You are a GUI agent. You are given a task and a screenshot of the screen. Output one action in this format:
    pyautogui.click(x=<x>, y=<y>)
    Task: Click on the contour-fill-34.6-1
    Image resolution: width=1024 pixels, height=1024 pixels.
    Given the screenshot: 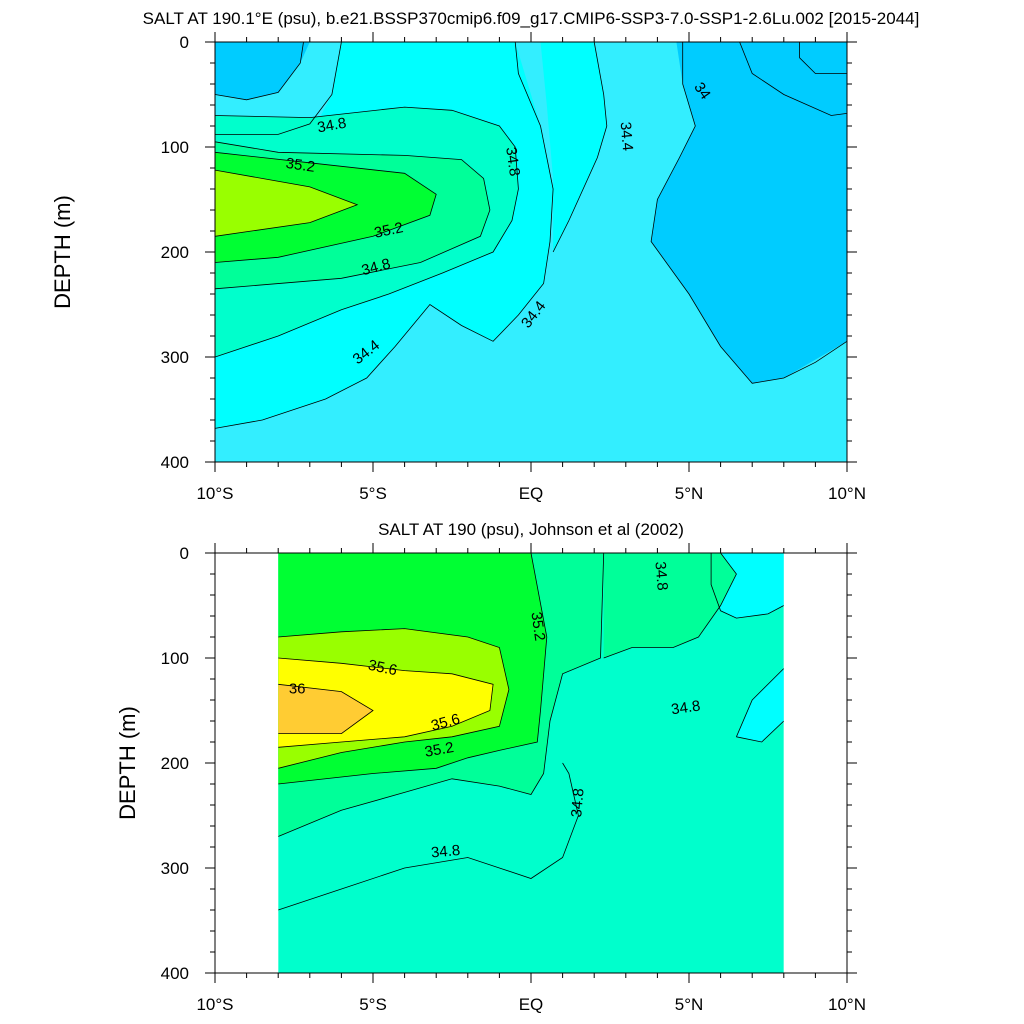 What is the action you would take?
    pyautogui.click(x=760, y=705)
    